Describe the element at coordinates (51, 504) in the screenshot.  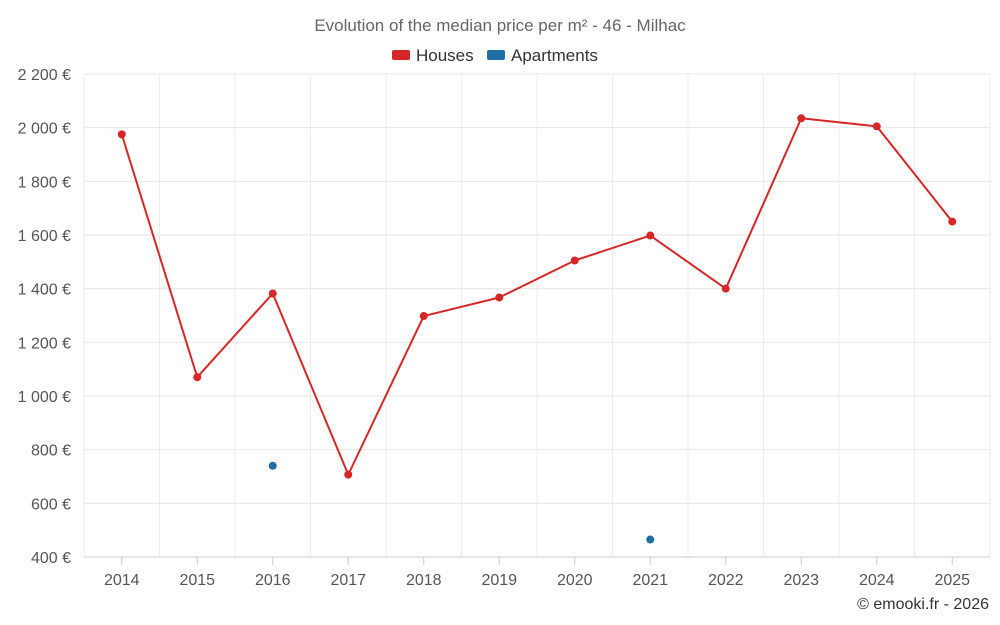
I see `y-tick-label: 600 €` at that location.